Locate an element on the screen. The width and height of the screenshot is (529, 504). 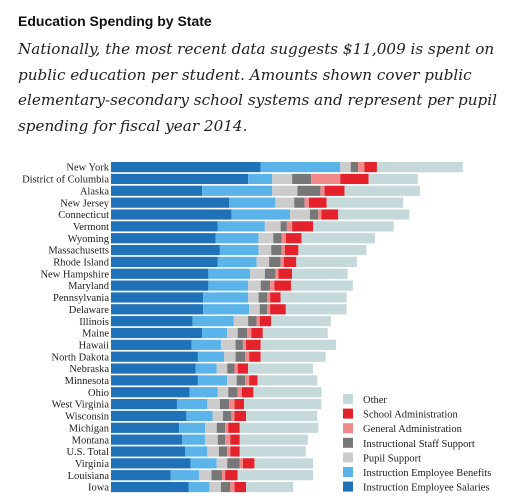
bar-west-virginia-instruction-employee-benefits is located at coordinates (192, 404).